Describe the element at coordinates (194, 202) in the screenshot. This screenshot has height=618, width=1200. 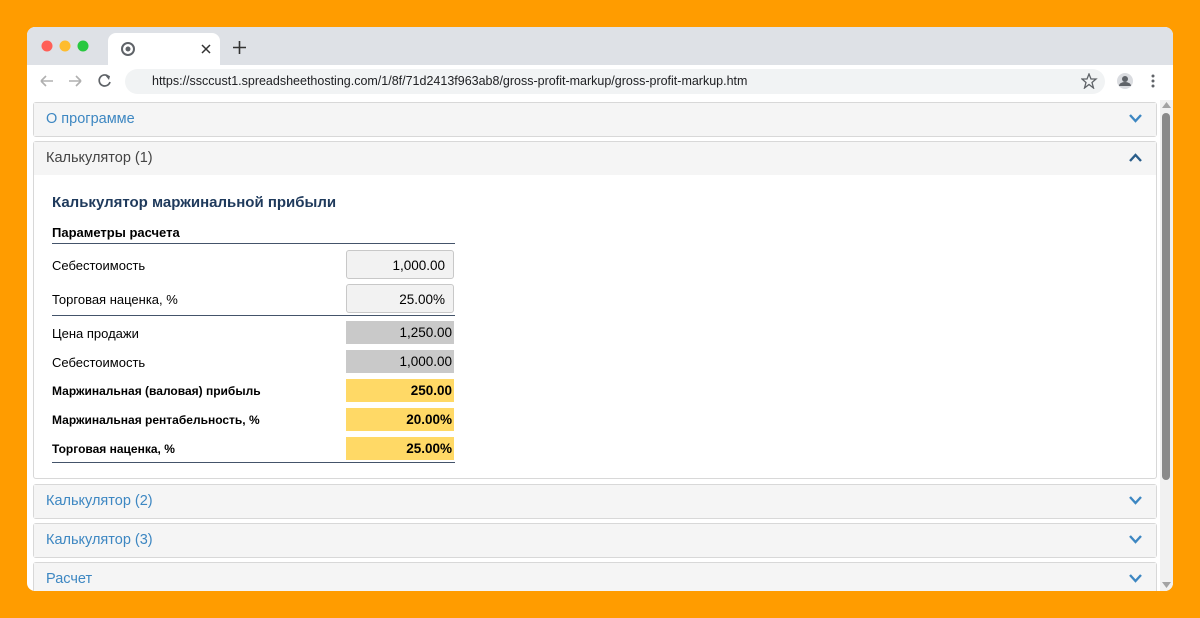
I see `calculator-title: Калькулятор маржинальной прибыли` at that location.